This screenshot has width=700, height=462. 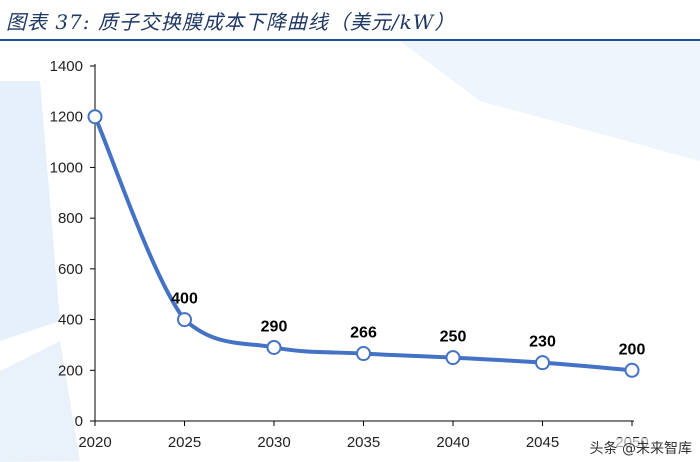 I want to click on data-label: 200, so click(x=632, y=349).